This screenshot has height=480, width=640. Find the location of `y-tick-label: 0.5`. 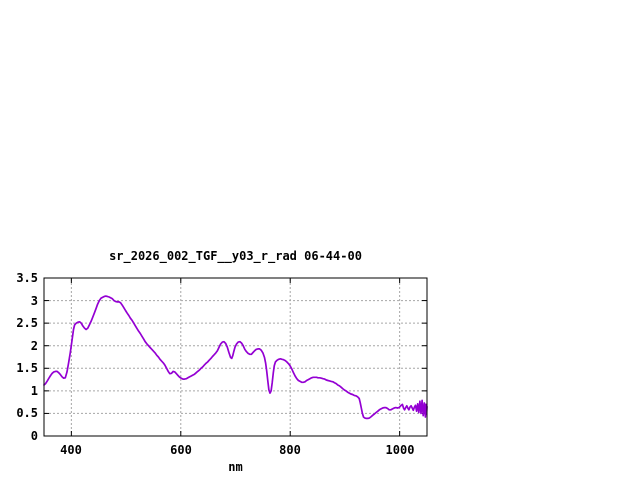

y-tick-label: 0.5 is located at coordinates (27, 413).